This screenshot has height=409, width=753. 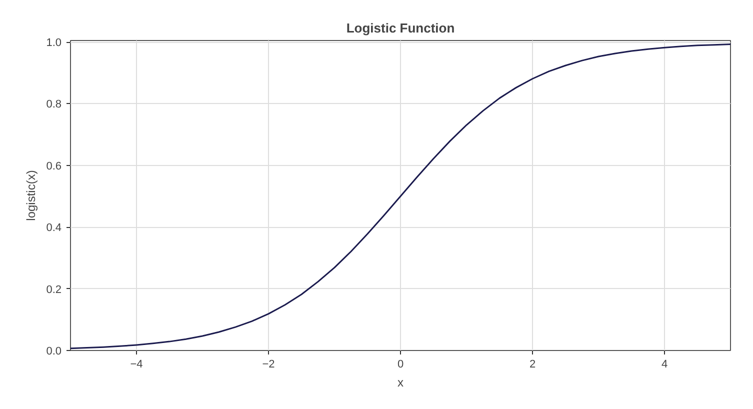 I want to click on y-tick-label: 0.8, so click(x=54, y=104).